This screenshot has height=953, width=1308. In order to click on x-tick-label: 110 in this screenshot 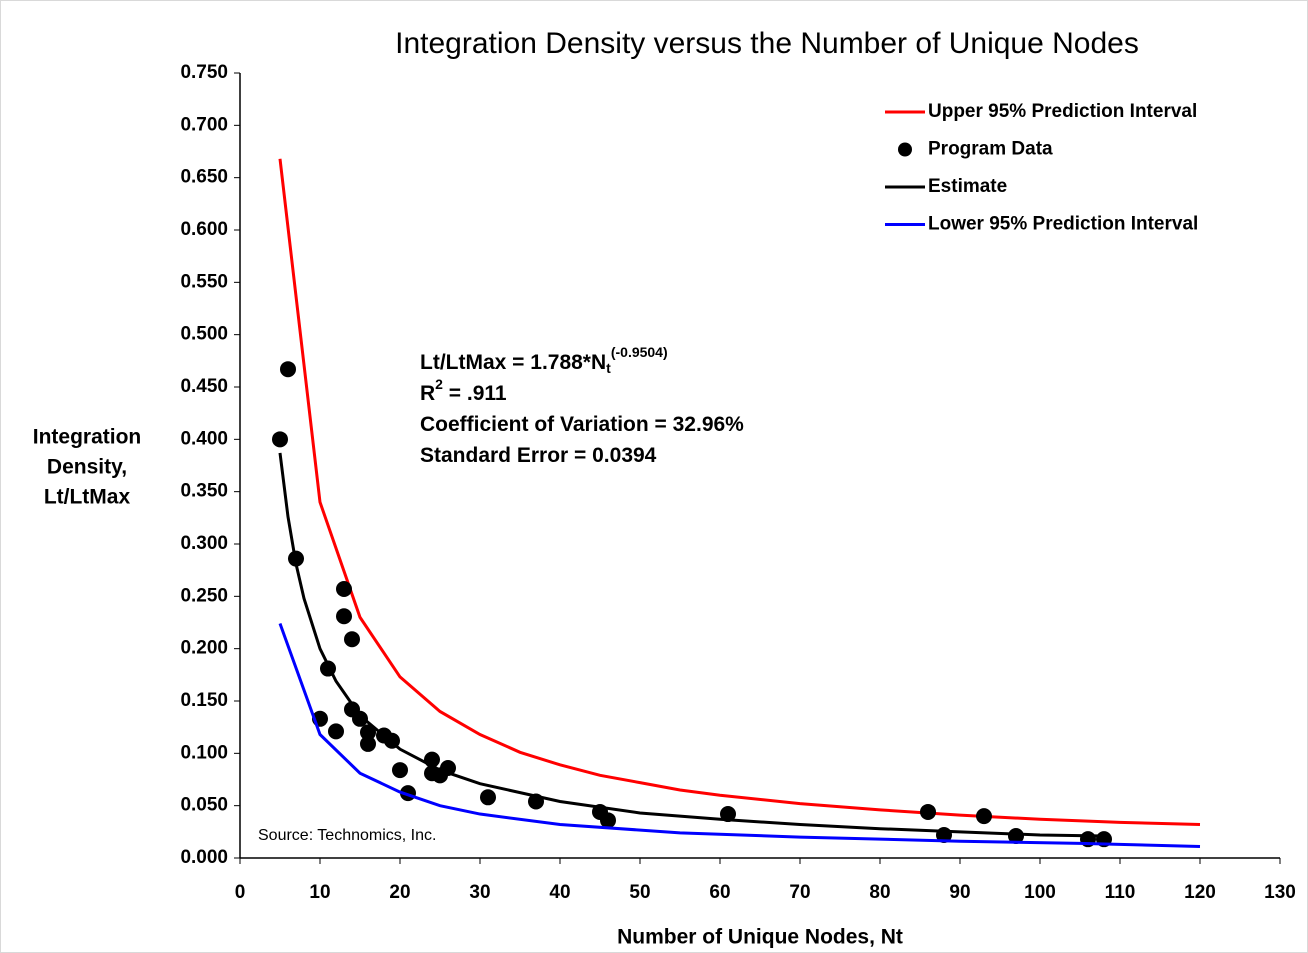, I will do `click(1120, 892)`.